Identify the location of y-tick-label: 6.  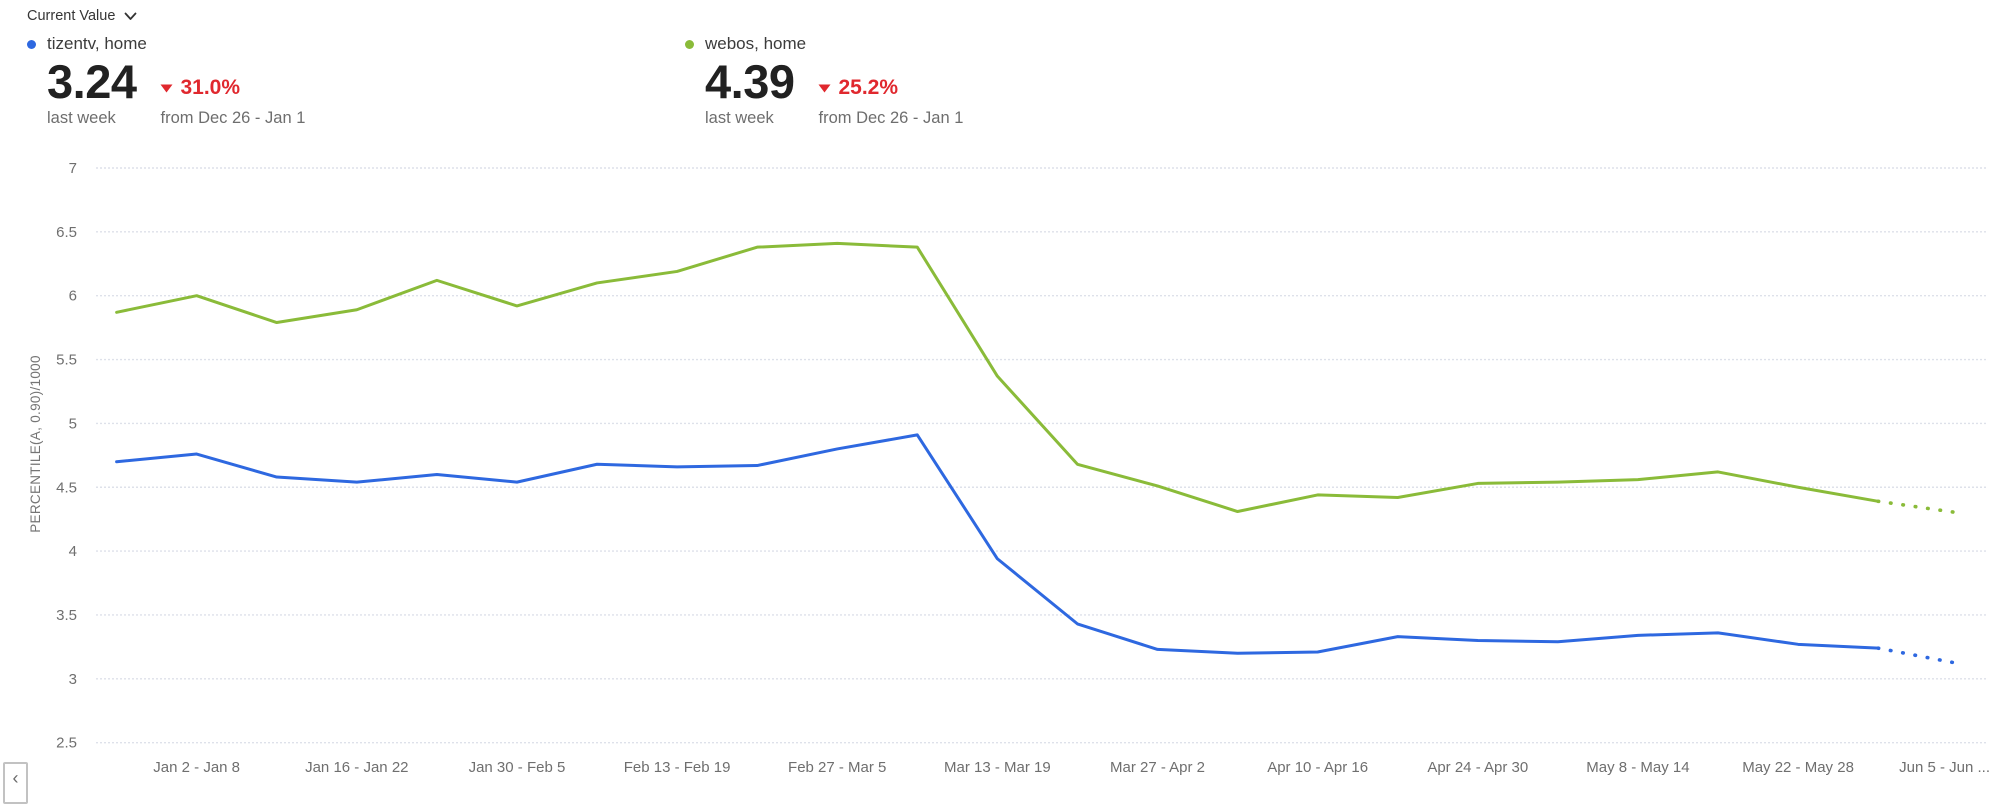
(73, 296).